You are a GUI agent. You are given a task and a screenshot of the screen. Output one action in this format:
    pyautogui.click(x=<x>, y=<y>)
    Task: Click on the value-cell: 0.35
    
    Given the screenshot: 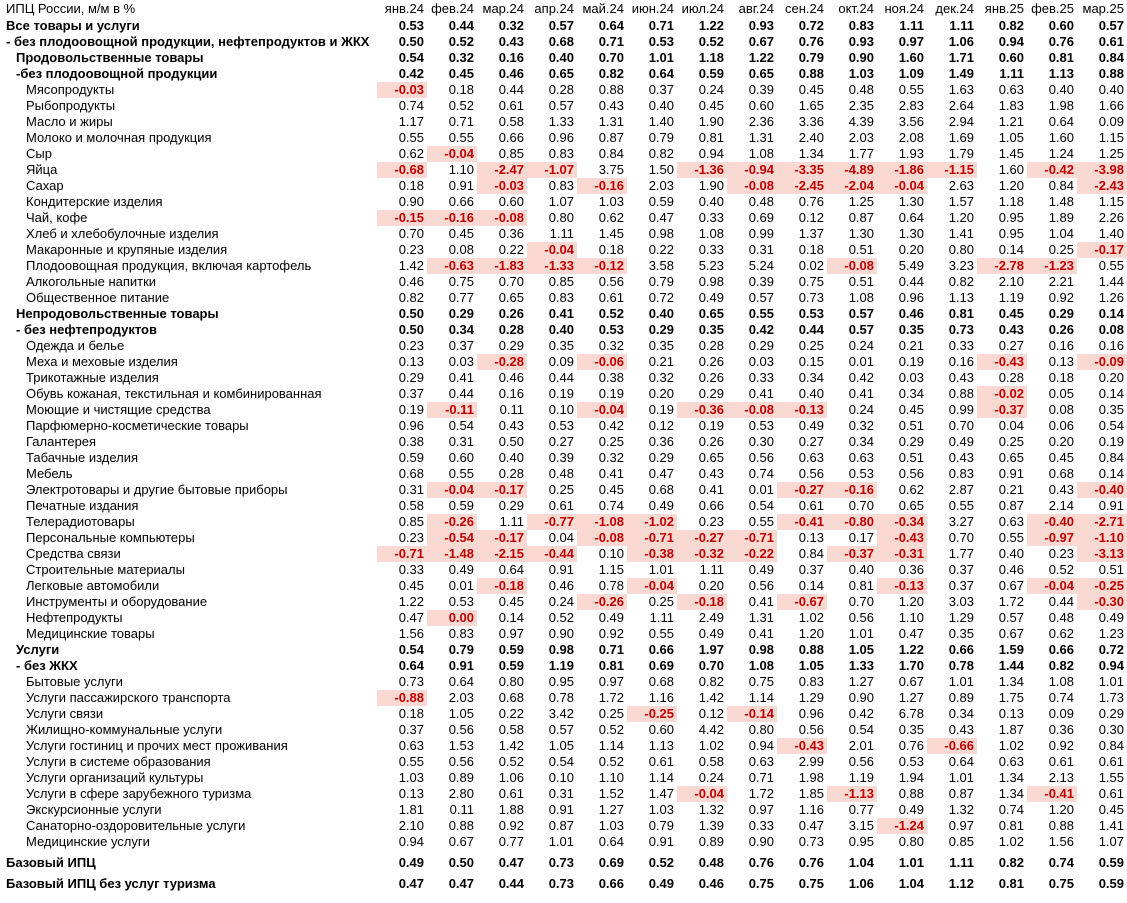 What is the action you would take?
    pyautogui.click(x=661, y=345)
    